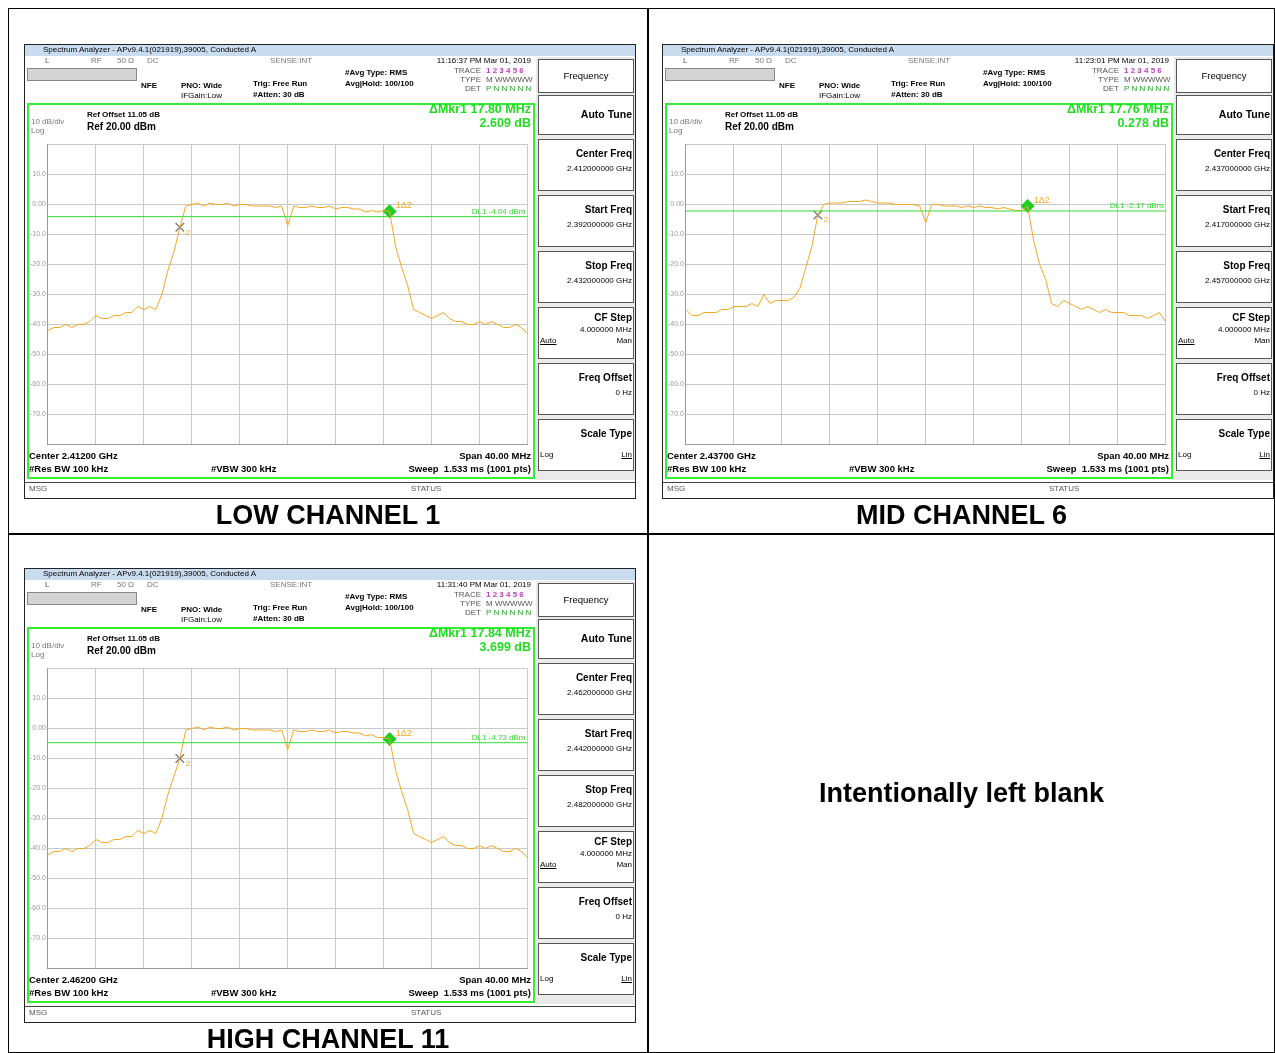 This screenshot has height=1053, width=1275. What do you see at coordinates (599, 804) in the screenshot?
I see `text: 2.482000000 GHz` at bounding box center [599, 804].